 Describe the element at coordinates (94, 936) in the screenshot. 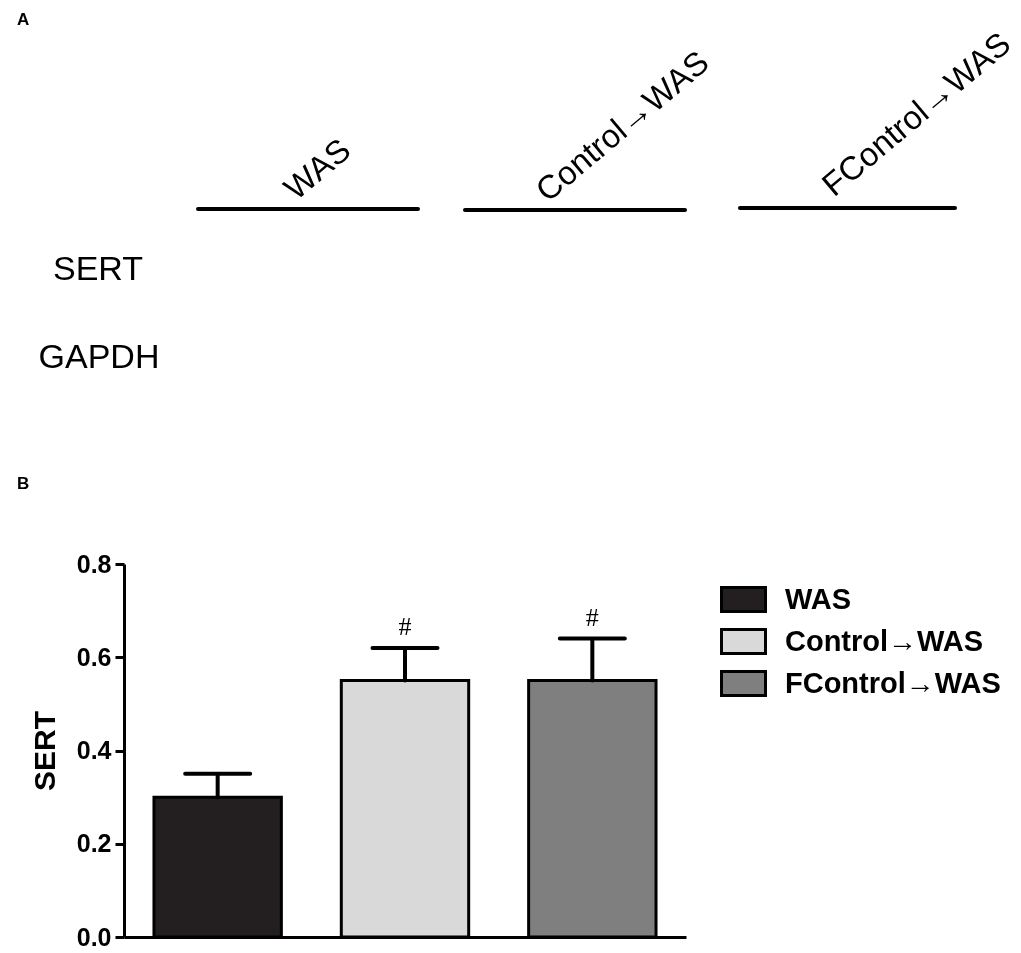

I see `y-tick-label: 0.0` at that location.